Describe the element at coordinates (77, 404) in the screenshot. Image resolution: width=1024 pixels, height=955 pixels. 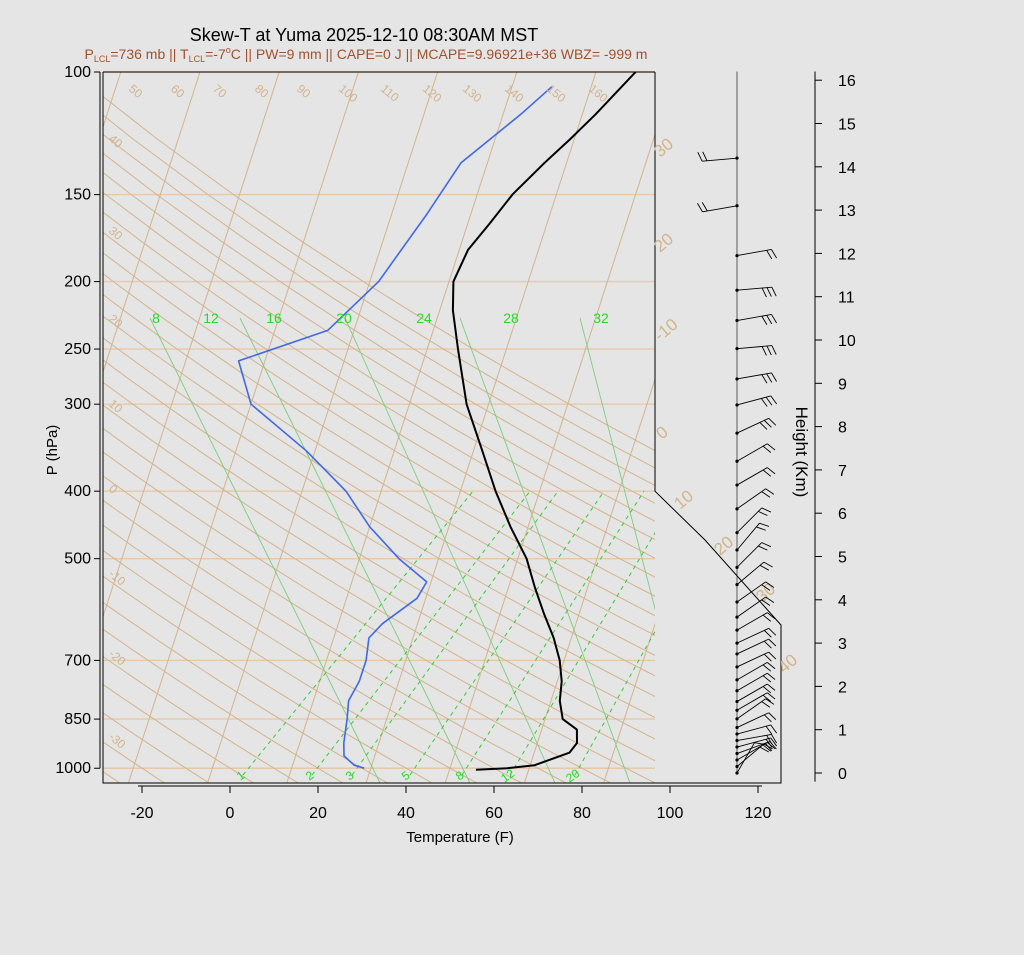
I see `p-tick-label: 300` at that location.